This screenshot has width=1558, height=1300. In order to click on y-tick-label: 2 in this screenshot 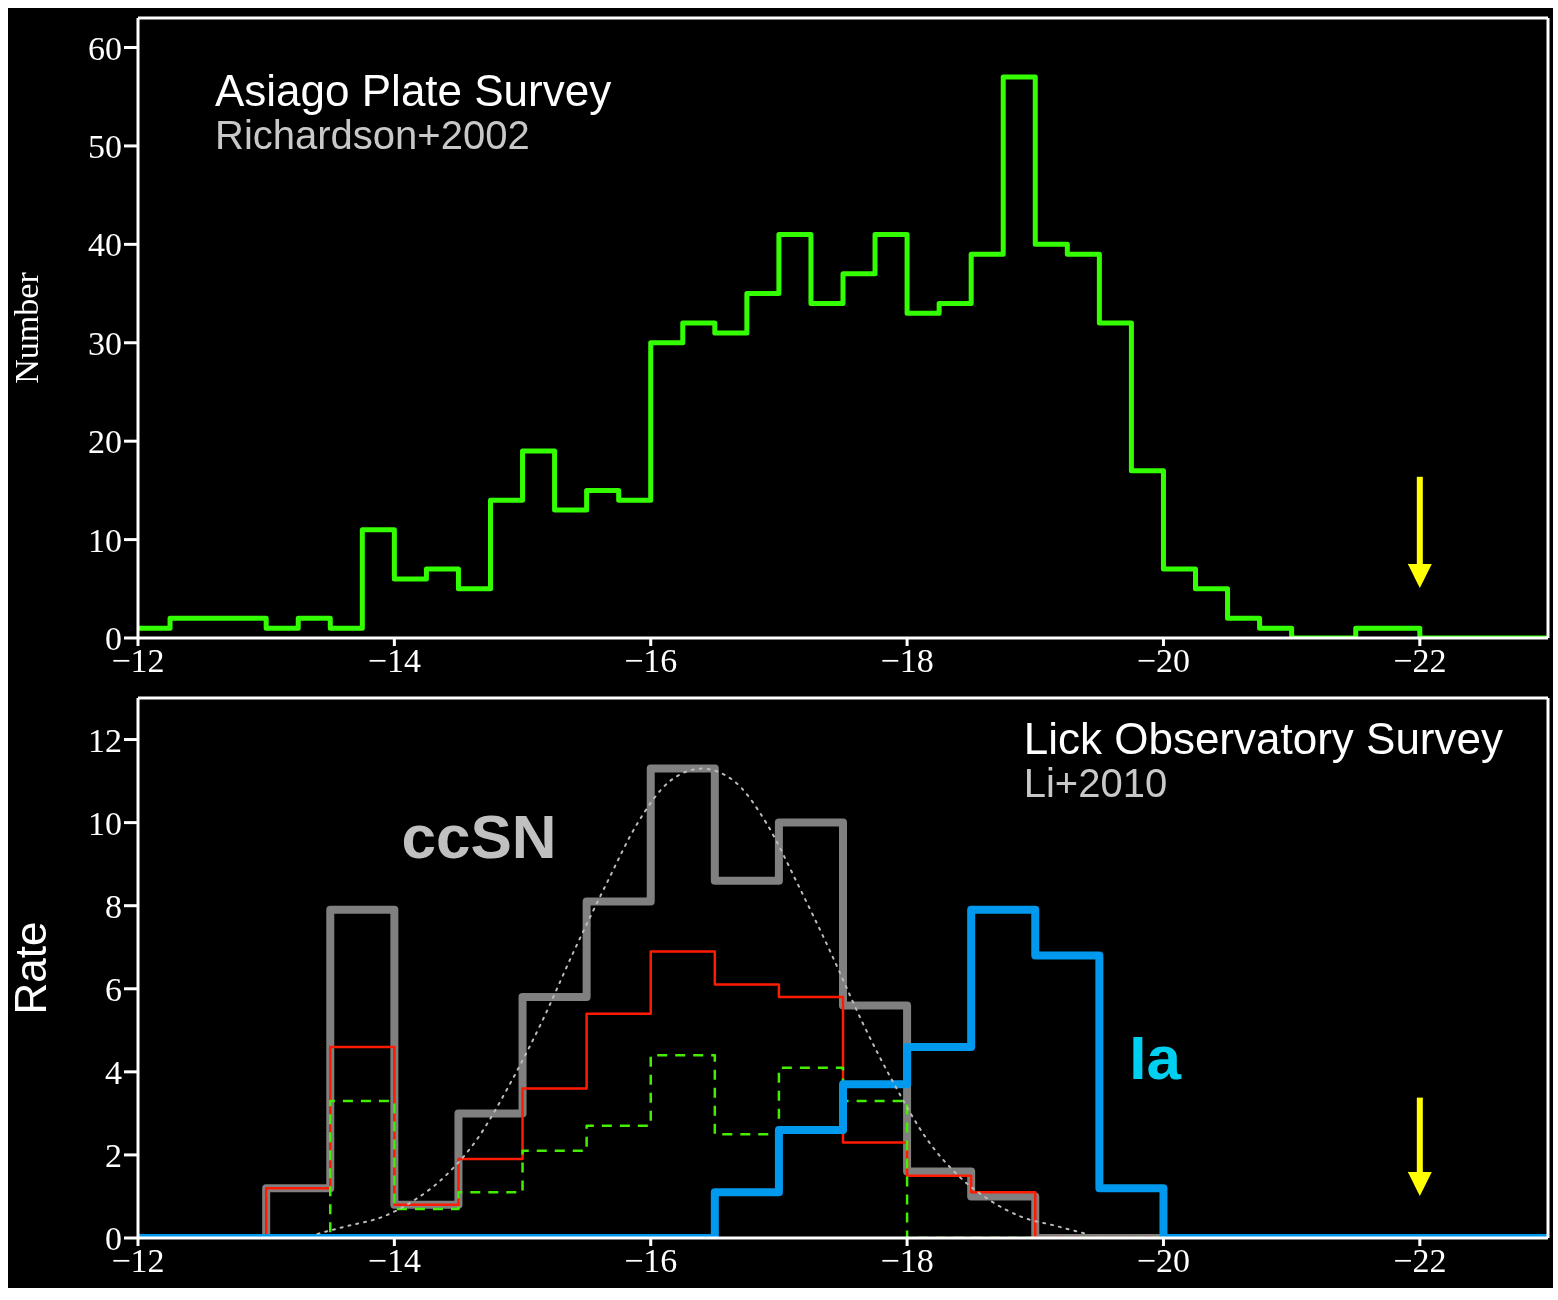, I will do `click(113, 1155)`.